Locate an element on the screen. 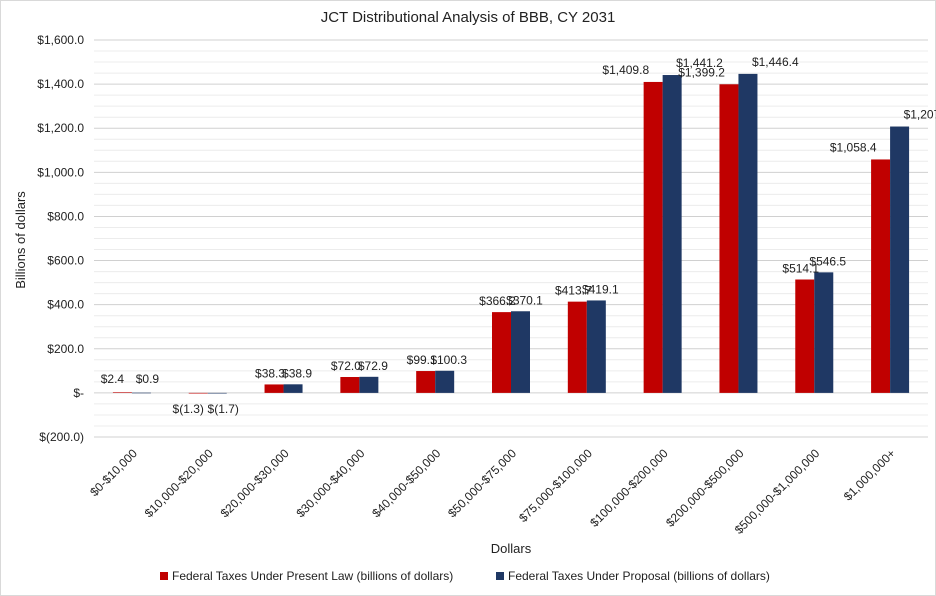  x-tick-label: $20,000-$30,000 is located at coordinates (255, 483).